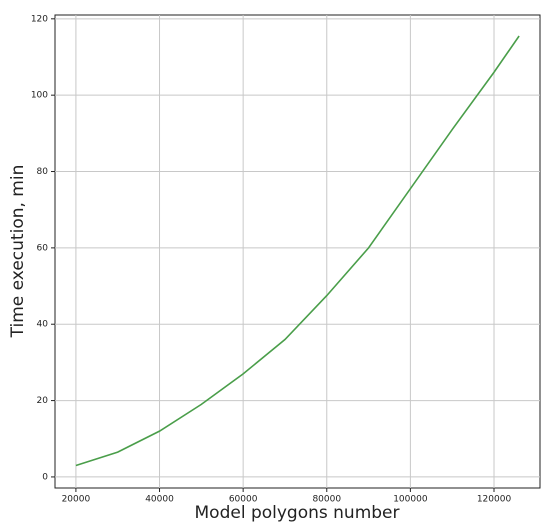 This screenshot has width=550, height=531. I want to click on x-tick-label: 100000, so click(410, 500).